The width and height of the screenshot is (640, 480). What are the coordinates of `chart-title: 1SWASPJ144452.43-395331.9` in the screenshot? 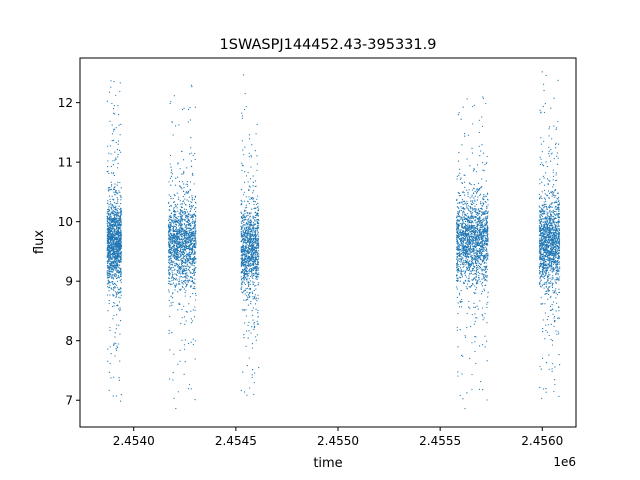 It's located at (328, 45).